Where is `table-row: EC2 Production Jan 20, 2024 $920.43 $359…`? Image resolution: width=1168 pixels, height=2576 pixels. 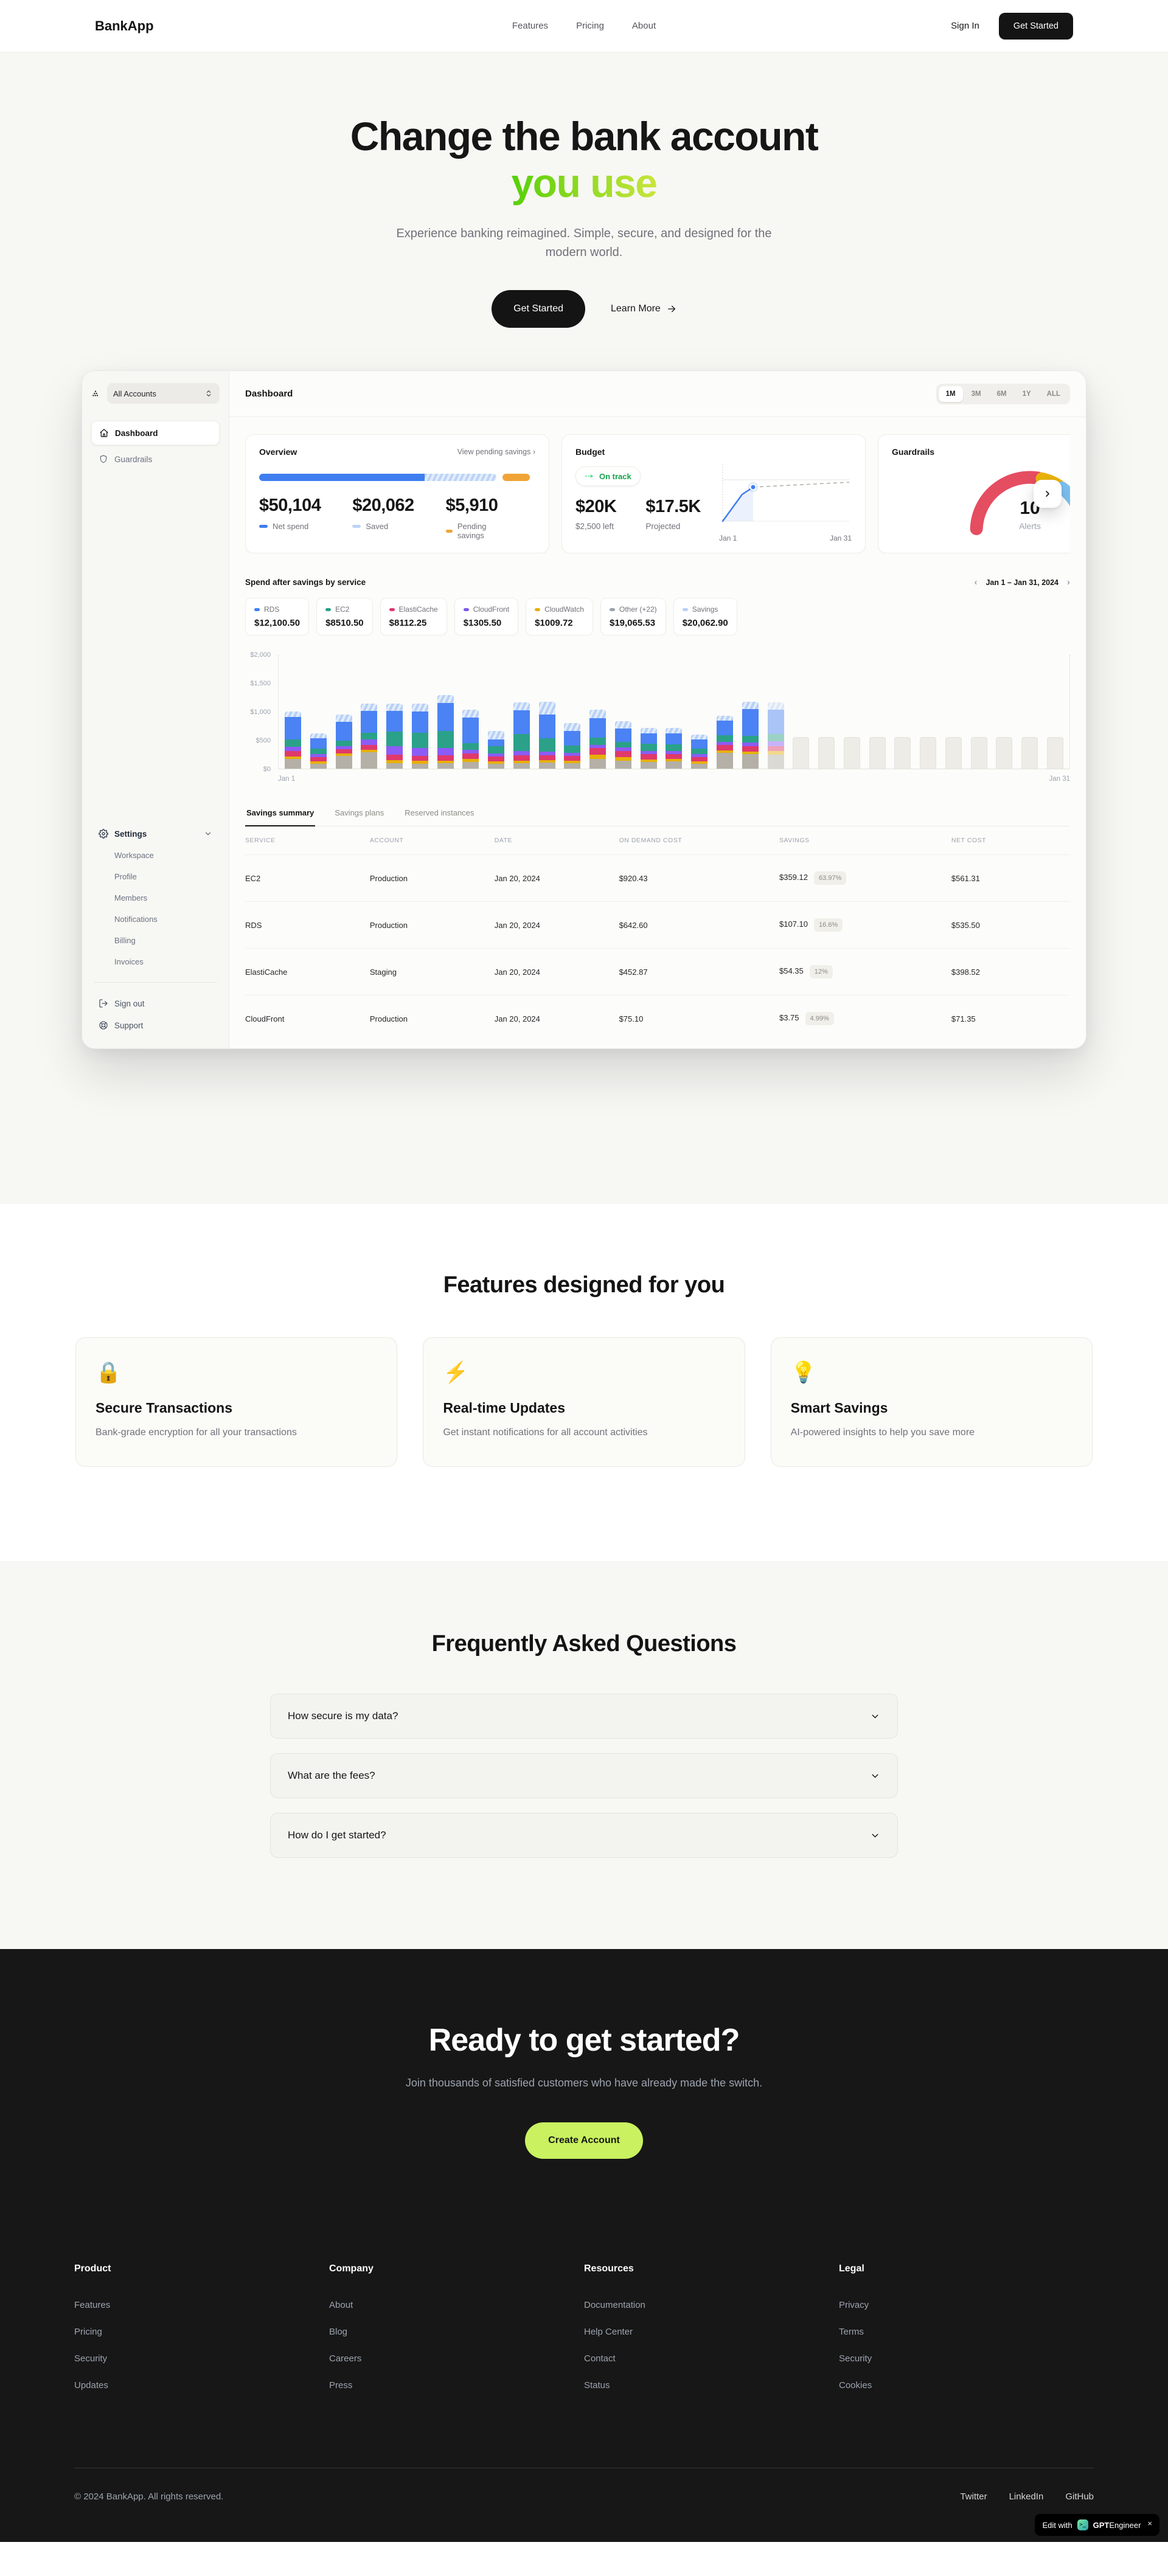 table-row: EC2 Production Jan 20, 2024 $920.43 $359… is located at coordinates (657, 877).